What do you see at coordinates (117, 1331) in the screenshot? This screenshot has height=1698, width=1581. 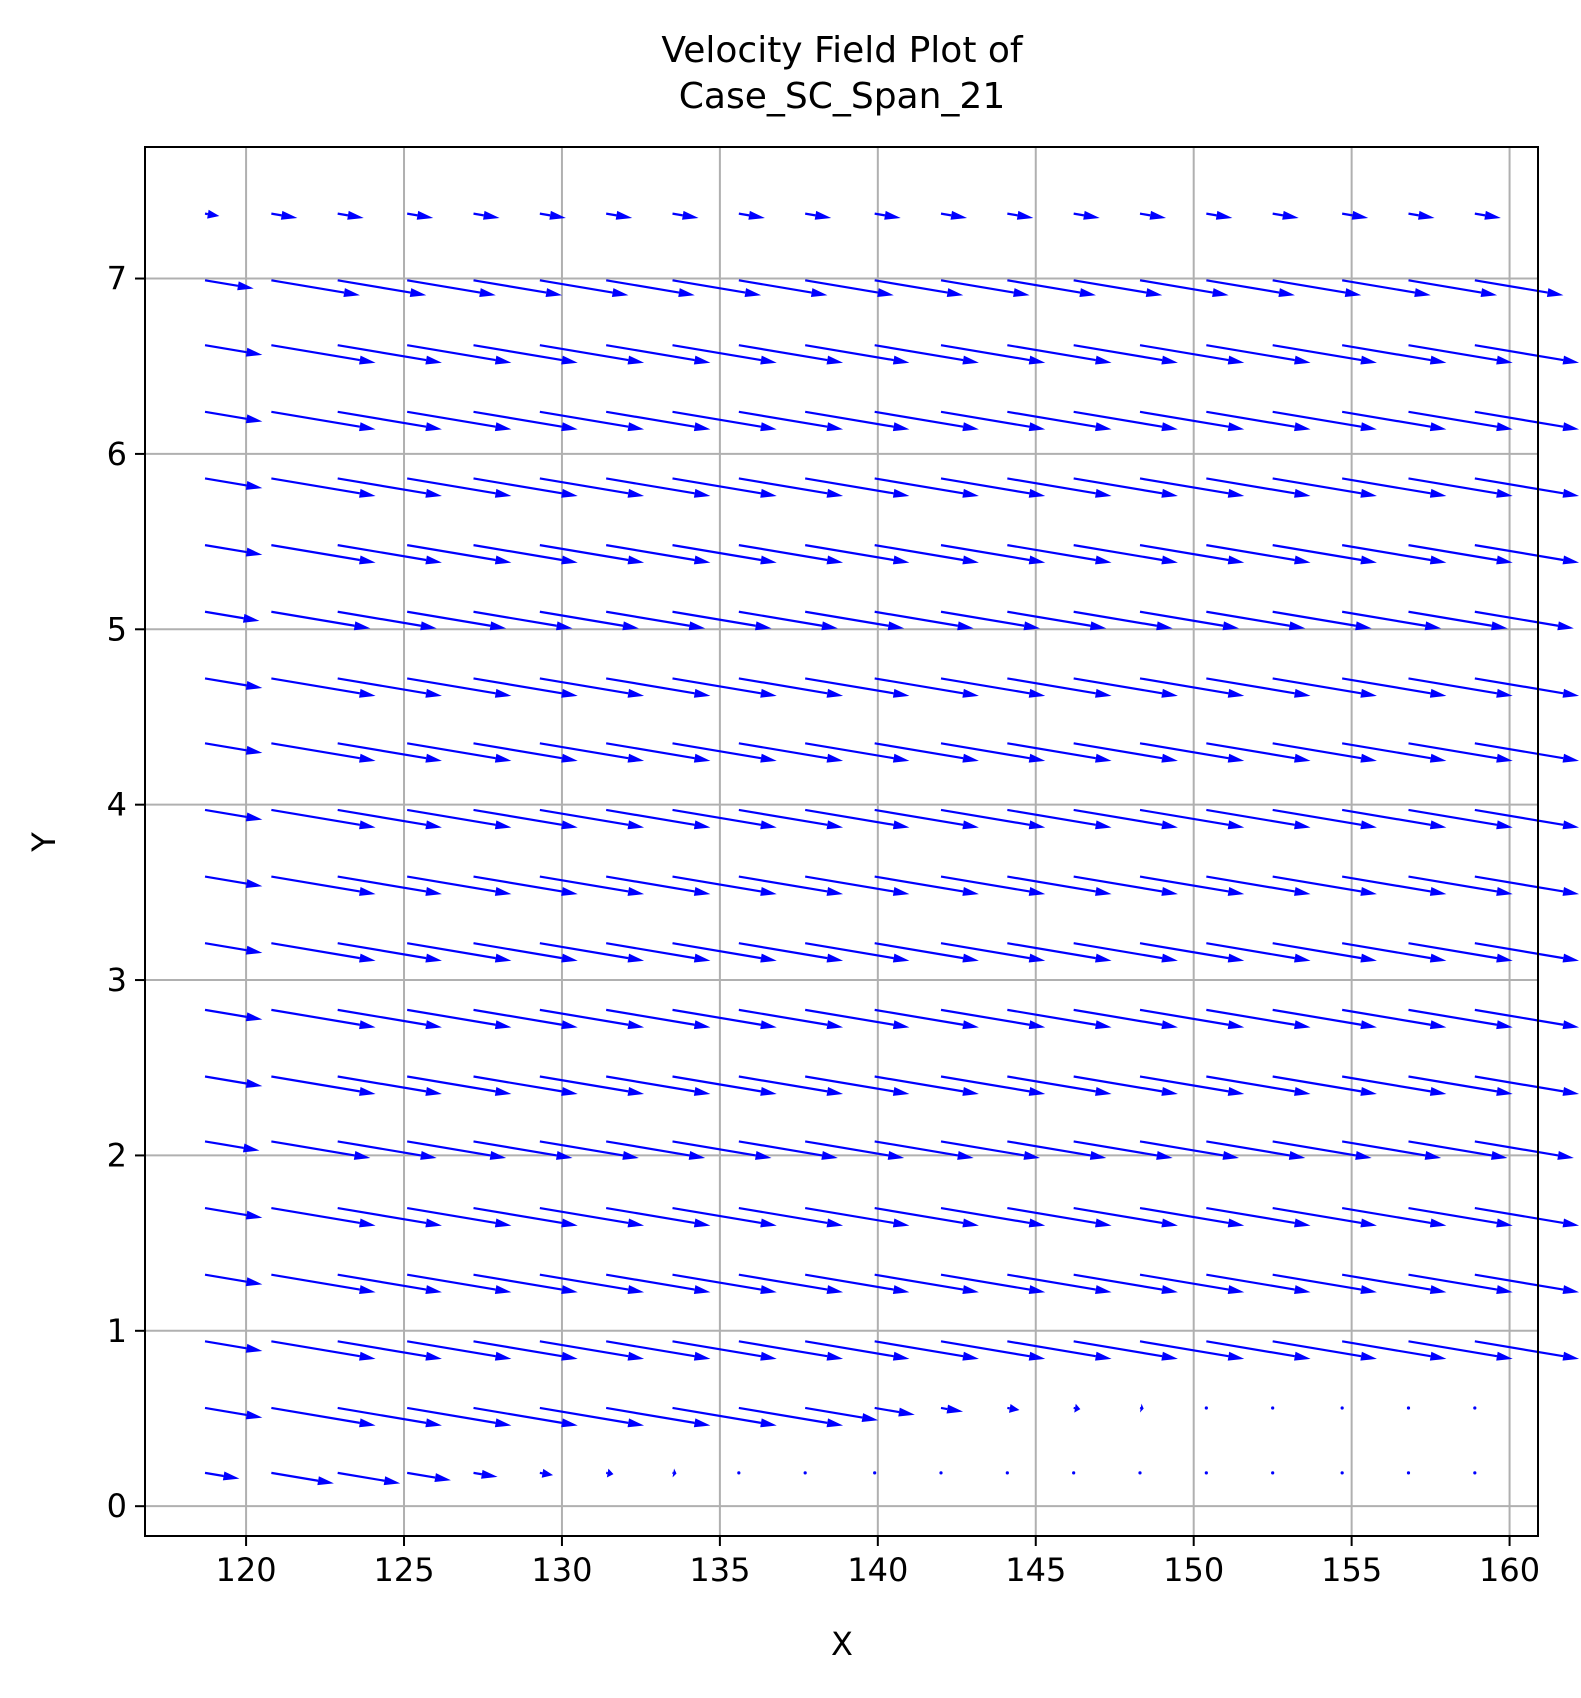 I see `y-tick-label: 1` at bounding box center [117, 1331].